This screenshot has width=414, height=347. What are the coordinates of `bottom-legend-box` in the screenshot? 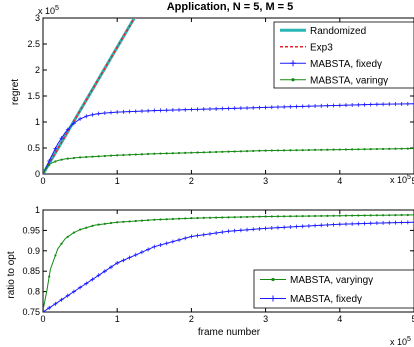 It's located at (333, 289).